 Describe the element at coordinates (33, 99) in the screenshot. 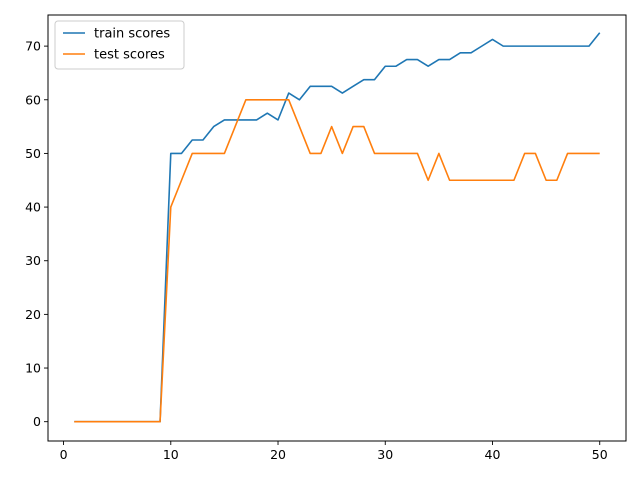

I see `y-tick-label: 60` at that location.